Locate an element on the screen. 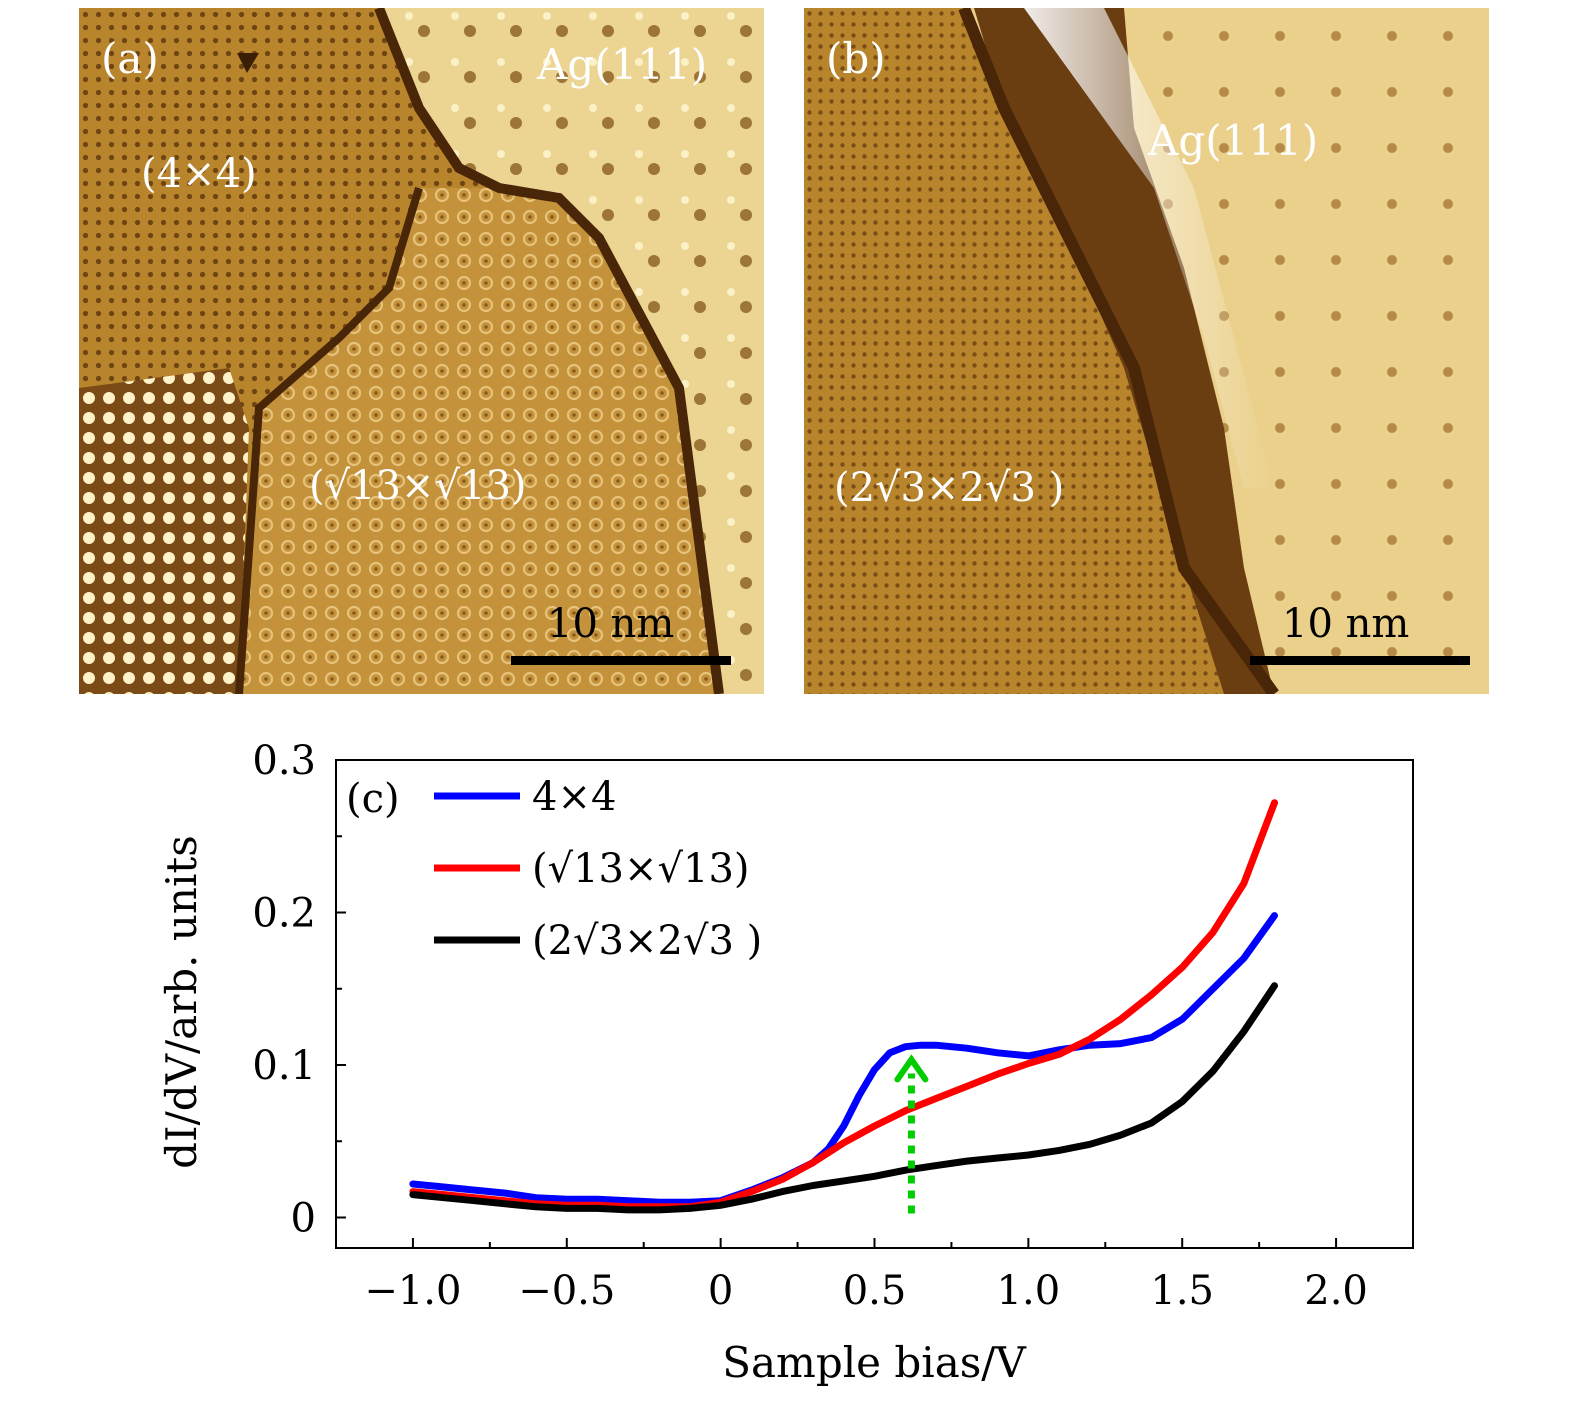  y-tick-label: 0.3 is located at coordinates (284, 761).